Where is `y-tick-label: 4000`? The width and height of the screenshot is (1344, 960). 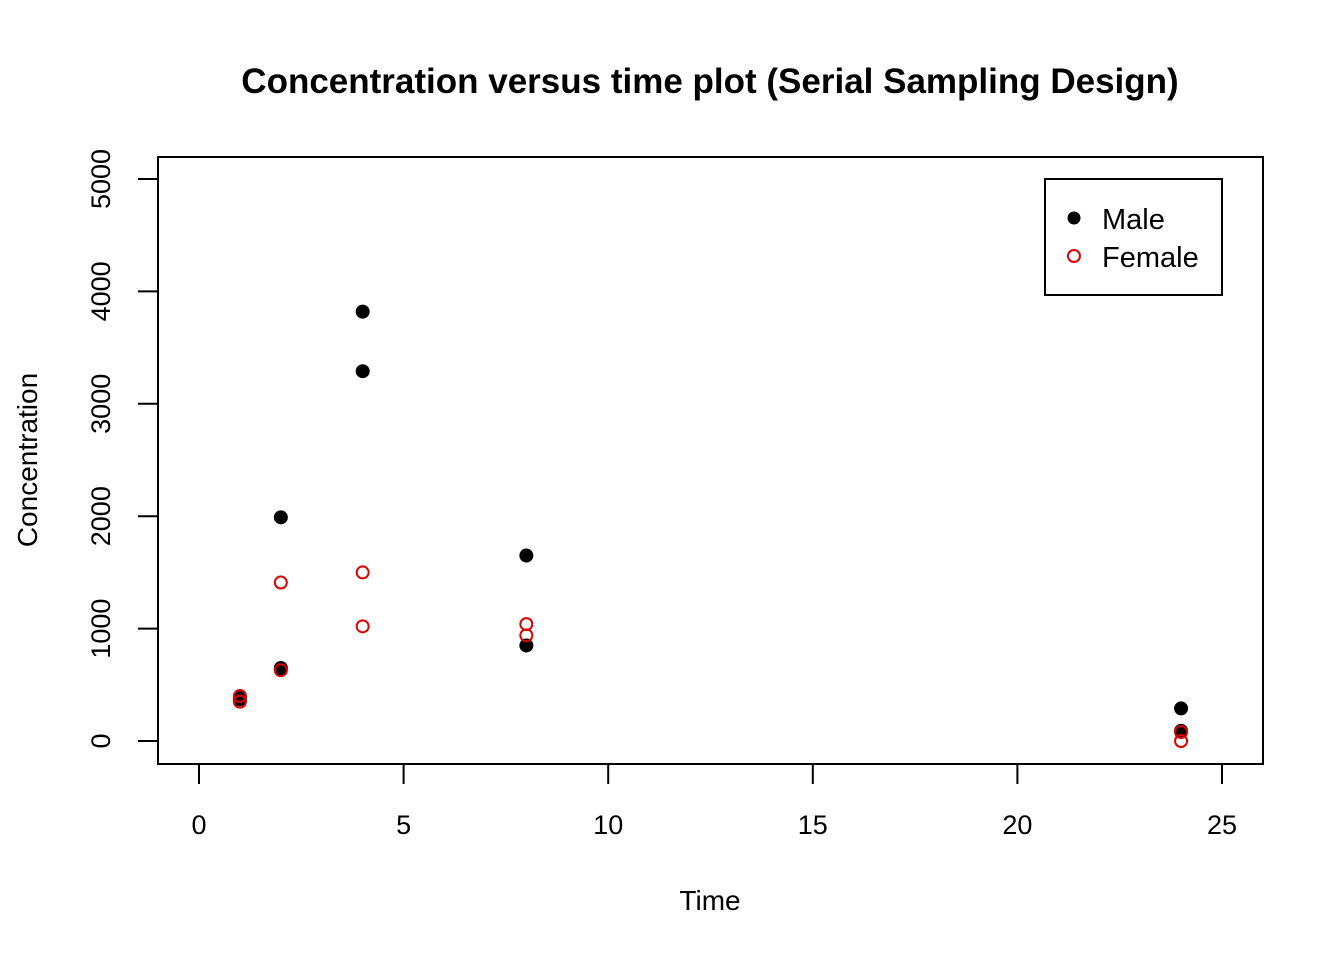
y-tick-label: 4000 is located at coordinates (101, 291).